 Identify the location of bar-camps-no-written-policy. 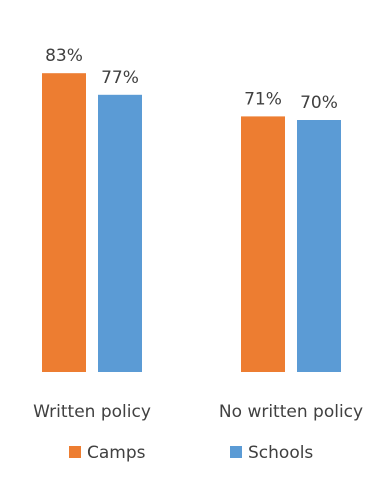
(263, 244).